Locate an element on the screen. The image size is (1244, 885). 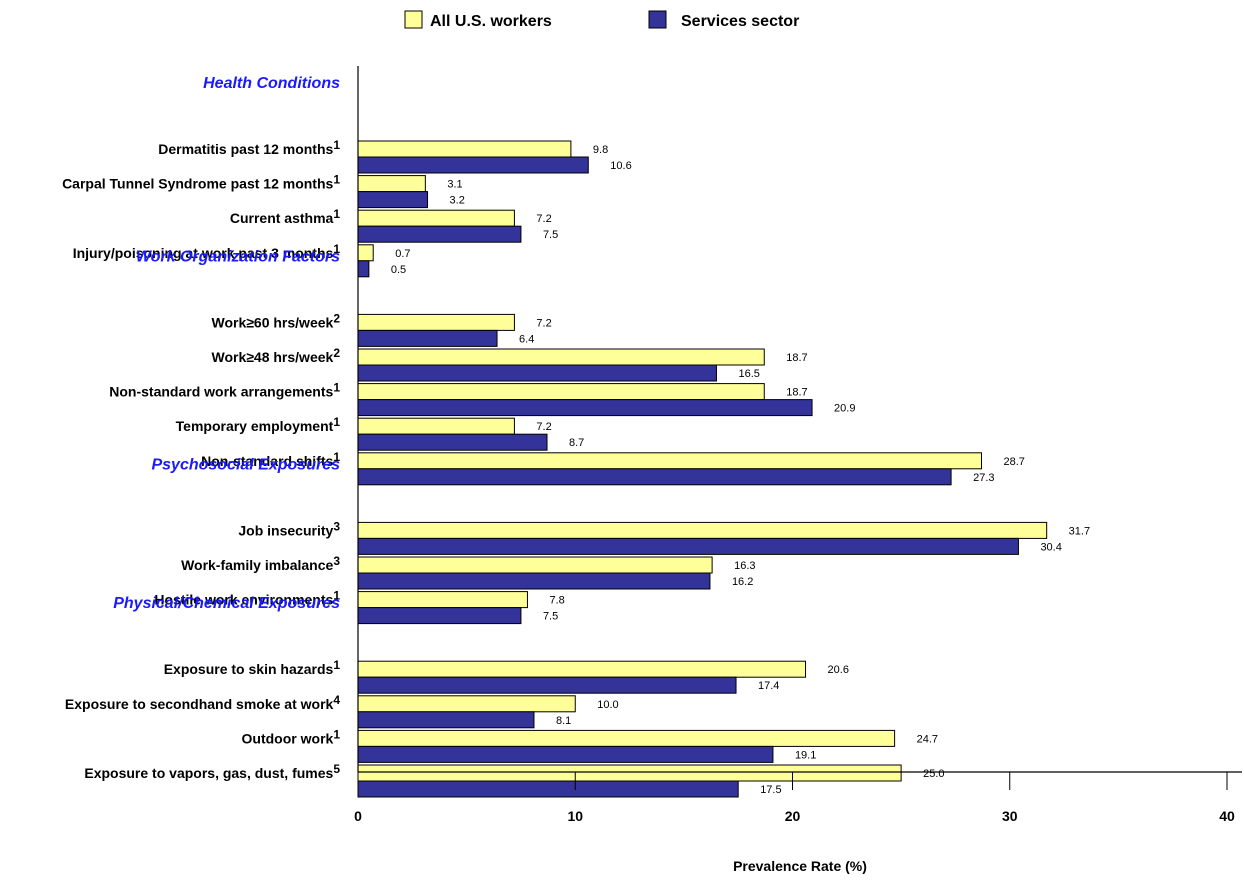
category-label: Work≥60 hrs/week2 is located at coordinates (275, 320).